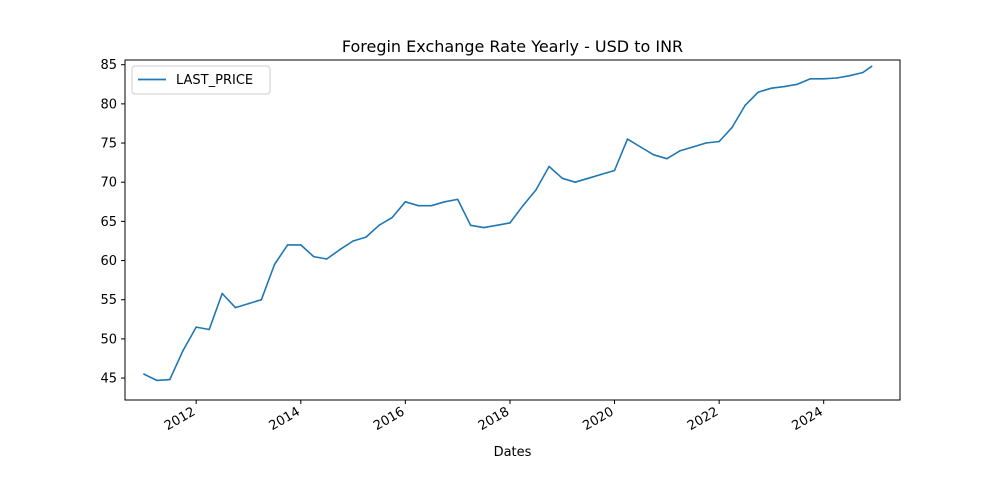  What do you see at coordinates (214, 80) in the screenshot?
I see `legend-label: LAST_PRICE` at bounding box center [214, 80].